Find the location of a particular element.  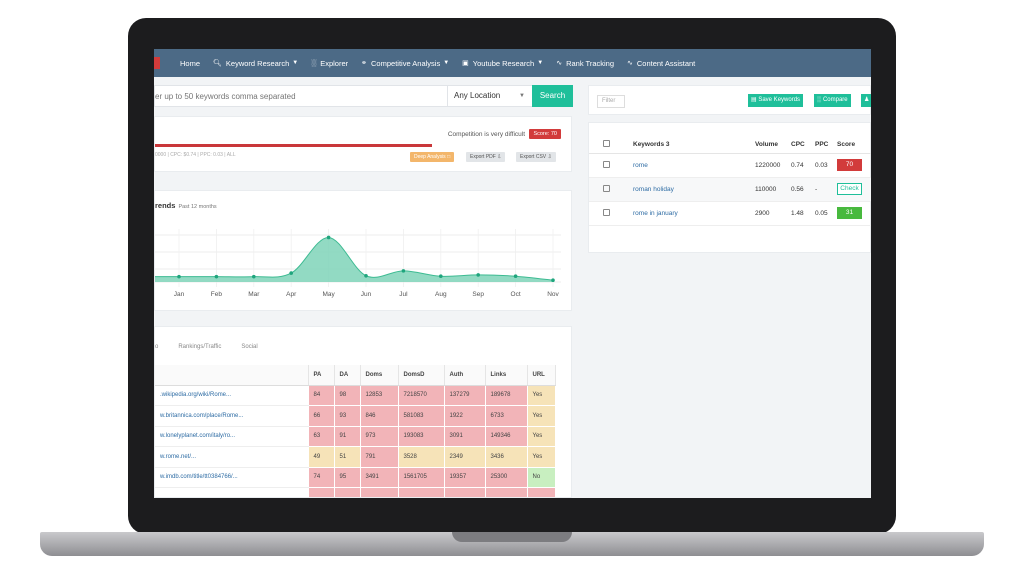

serp-metric-cell: 973 is located at coordinates (379, 436).